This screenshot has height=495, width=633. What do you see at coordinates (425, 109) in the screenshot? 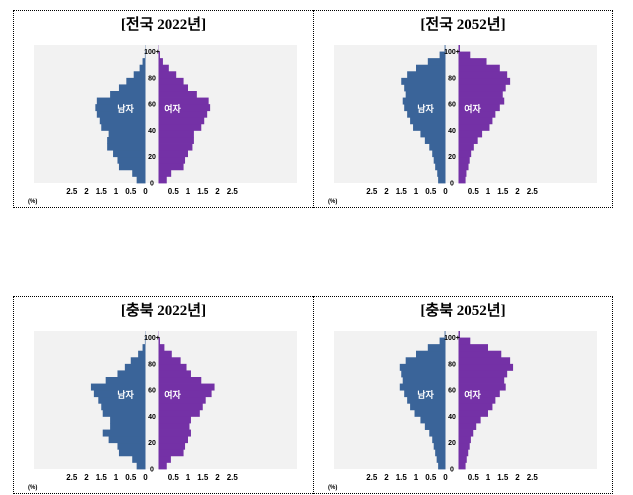
I see `male-label: 남자` at bounding box center [425, 109].